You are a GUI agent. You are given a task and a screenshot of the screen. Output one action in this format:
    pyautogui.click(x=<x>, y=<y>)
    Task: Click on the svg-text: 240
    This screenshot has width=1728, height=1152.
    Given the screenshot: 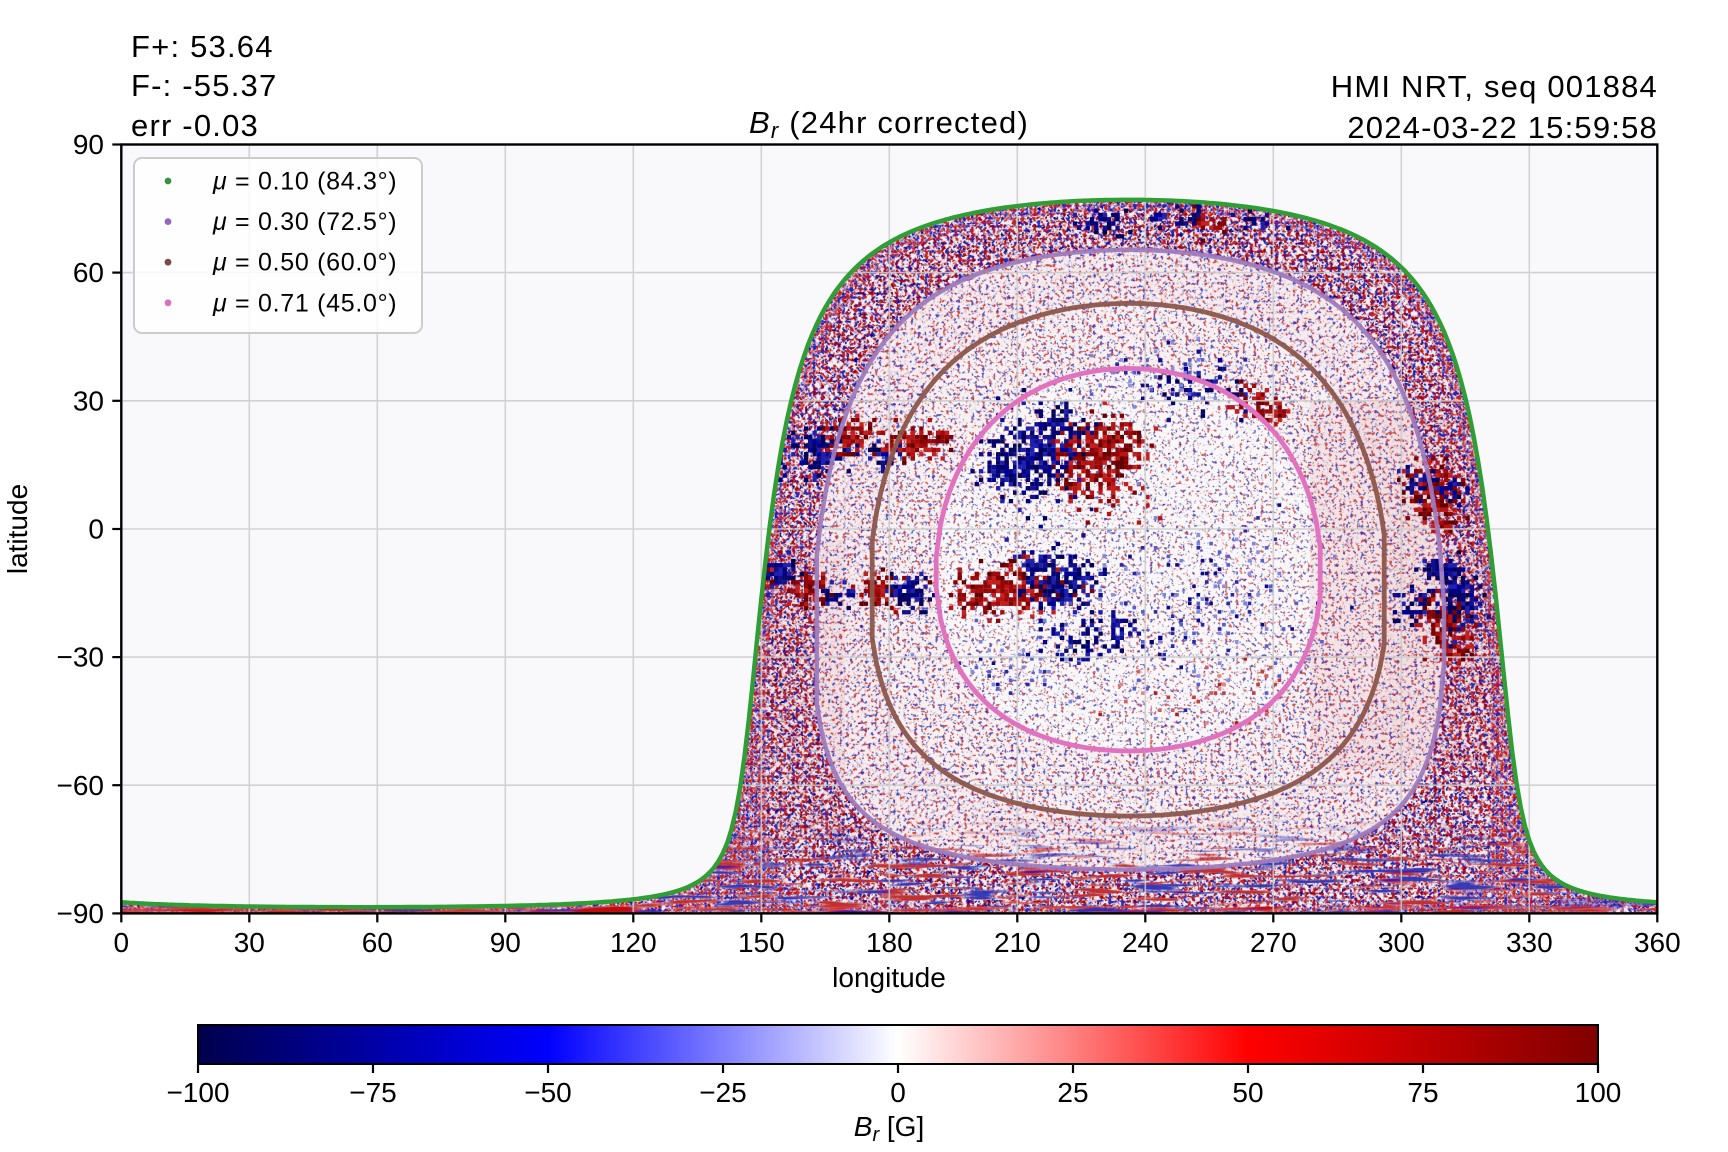 What is the action you would take?
    pyautogui.click(x=1145, y=942)
    